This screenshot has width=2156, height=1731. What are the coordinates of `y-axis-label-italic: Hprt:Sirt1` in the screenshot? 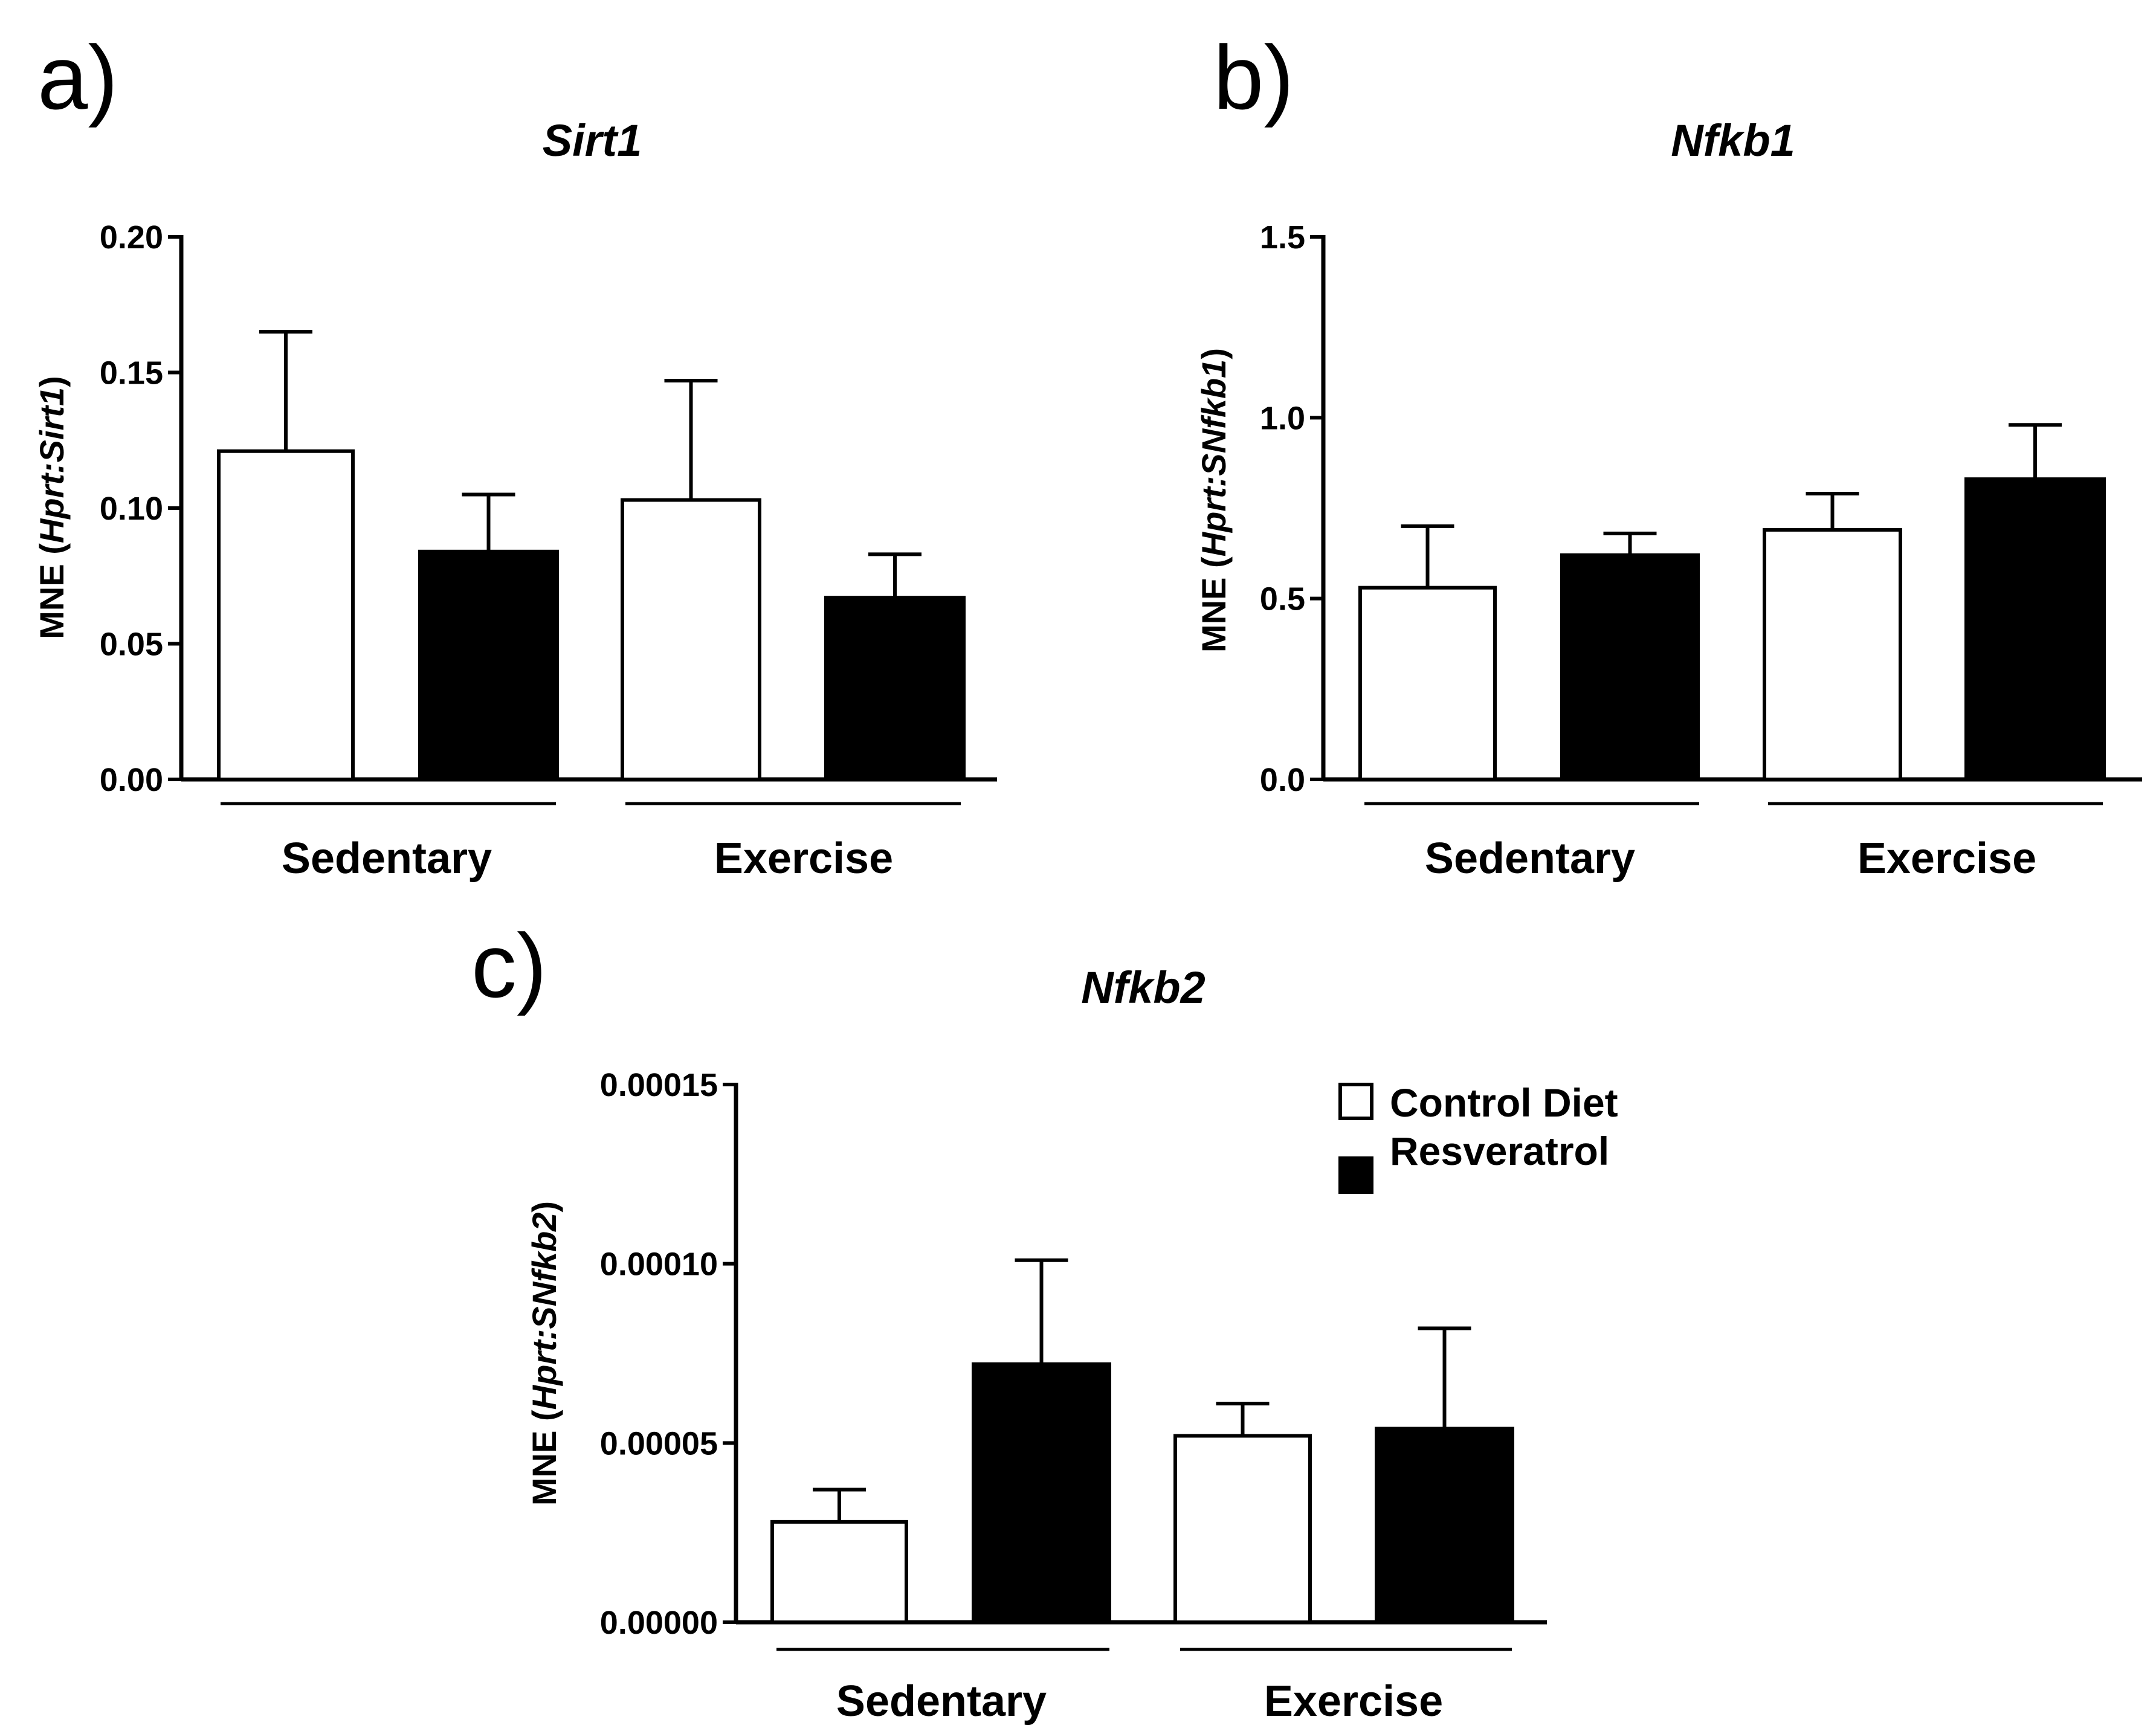 It's located at (52, 465).